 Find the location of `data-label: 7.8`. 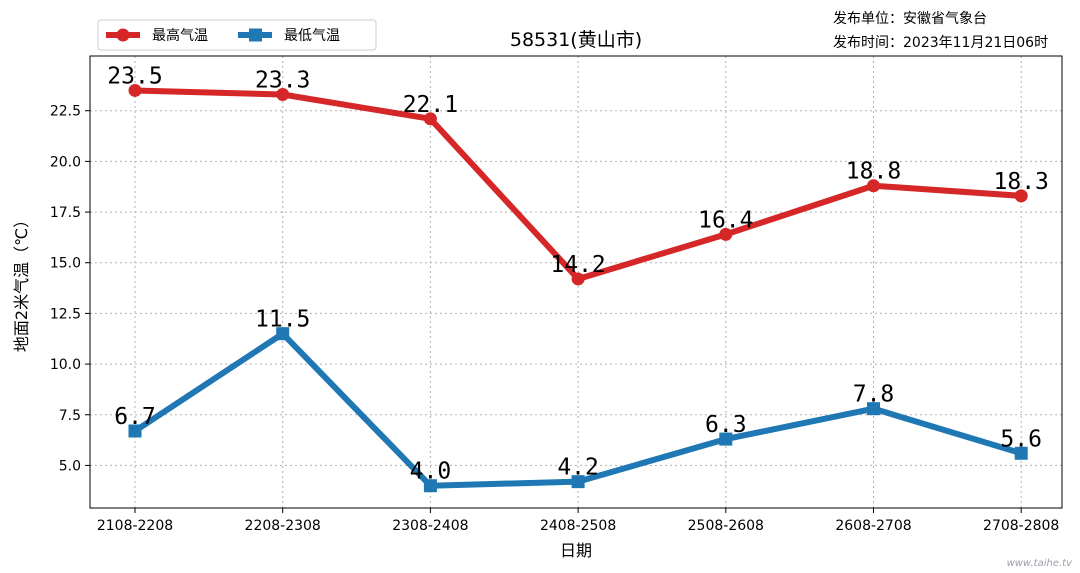

data-label: 7.8 is located at coordinates (874, 395).